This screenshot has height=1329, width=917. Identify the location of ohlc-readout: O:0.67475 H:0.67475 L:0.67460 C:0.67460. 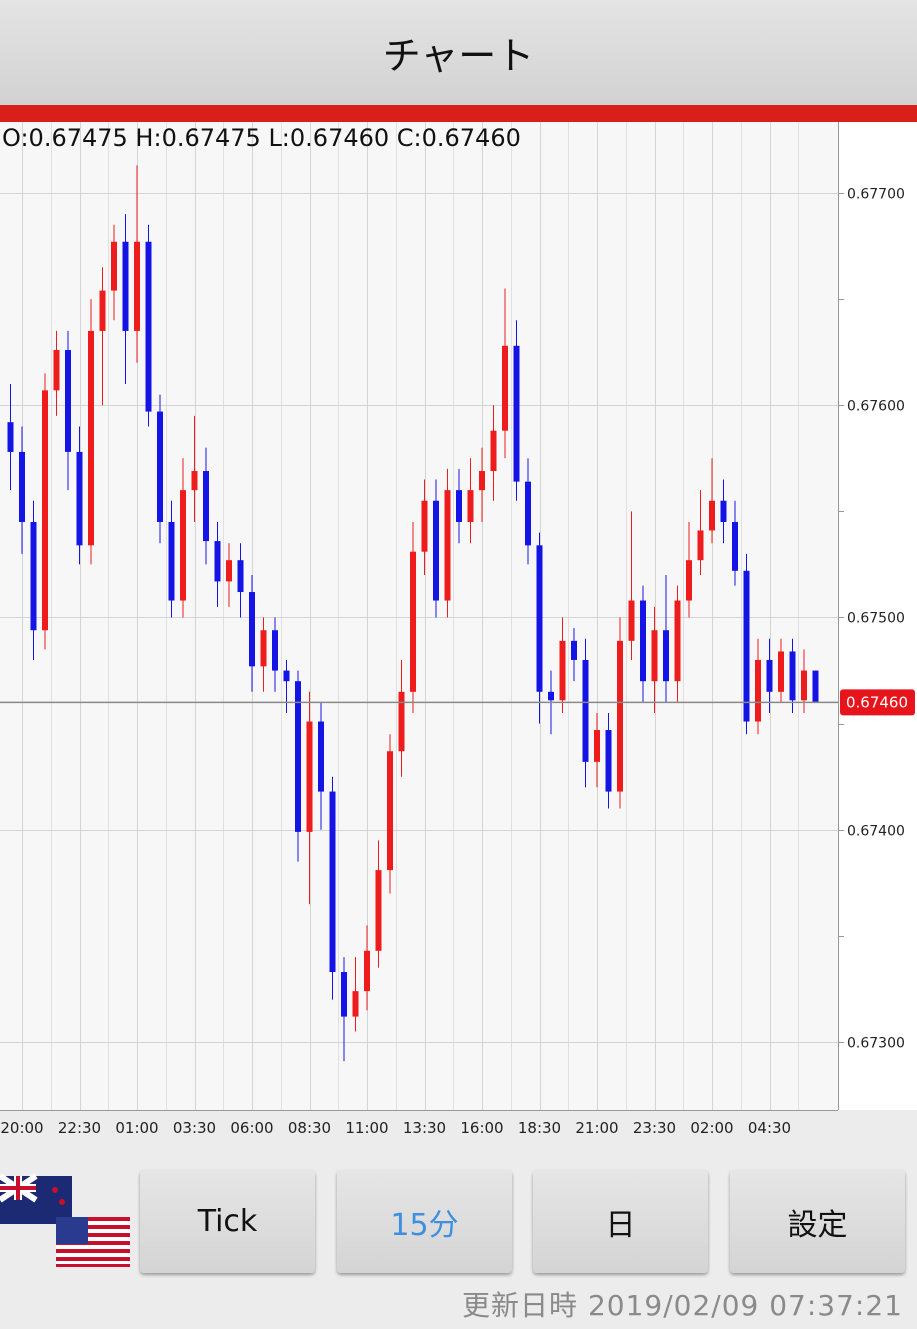
(261, 138).